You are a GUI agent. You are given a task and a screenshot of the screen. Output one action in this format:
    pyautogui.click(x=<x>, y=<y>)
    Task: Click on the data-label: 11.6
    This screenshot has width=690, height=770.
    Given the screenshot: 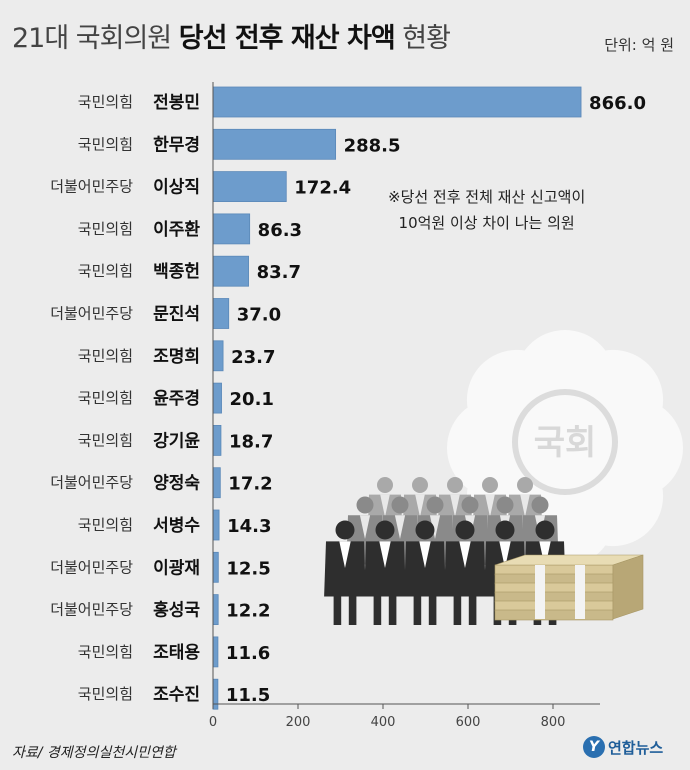 What is the action you would take?
    pyautogui.click(x=248, y=653)
    